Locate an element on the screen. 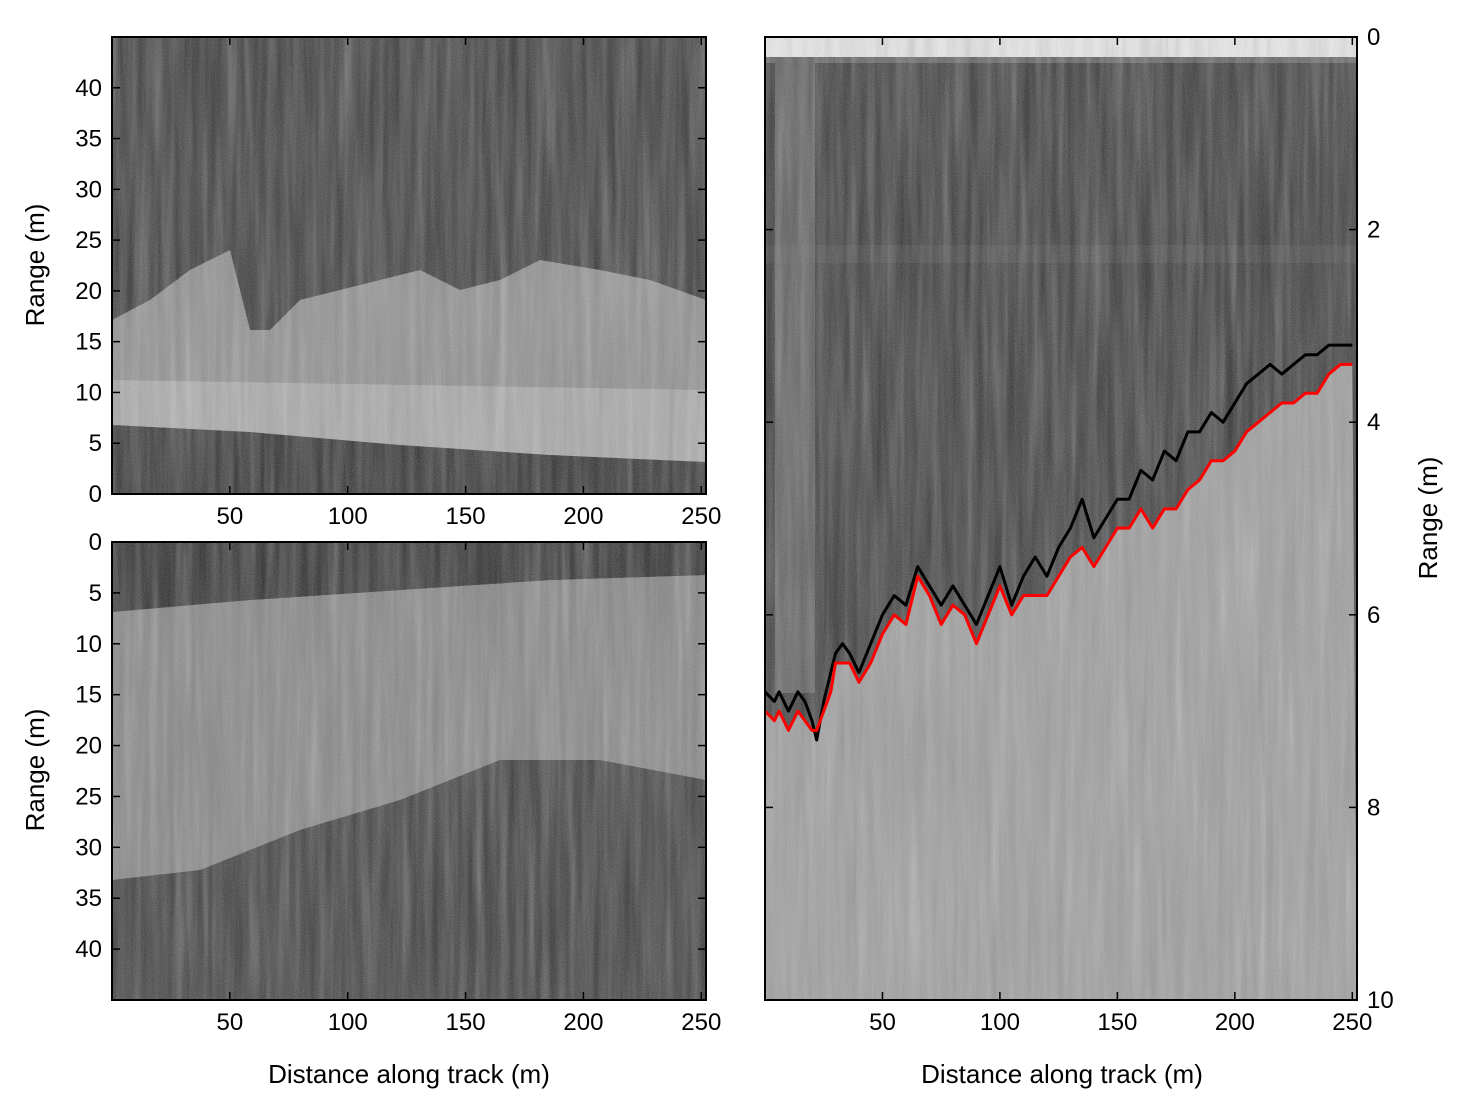  right-y-tick-label: 6 is located at coordinates (1373, 615).